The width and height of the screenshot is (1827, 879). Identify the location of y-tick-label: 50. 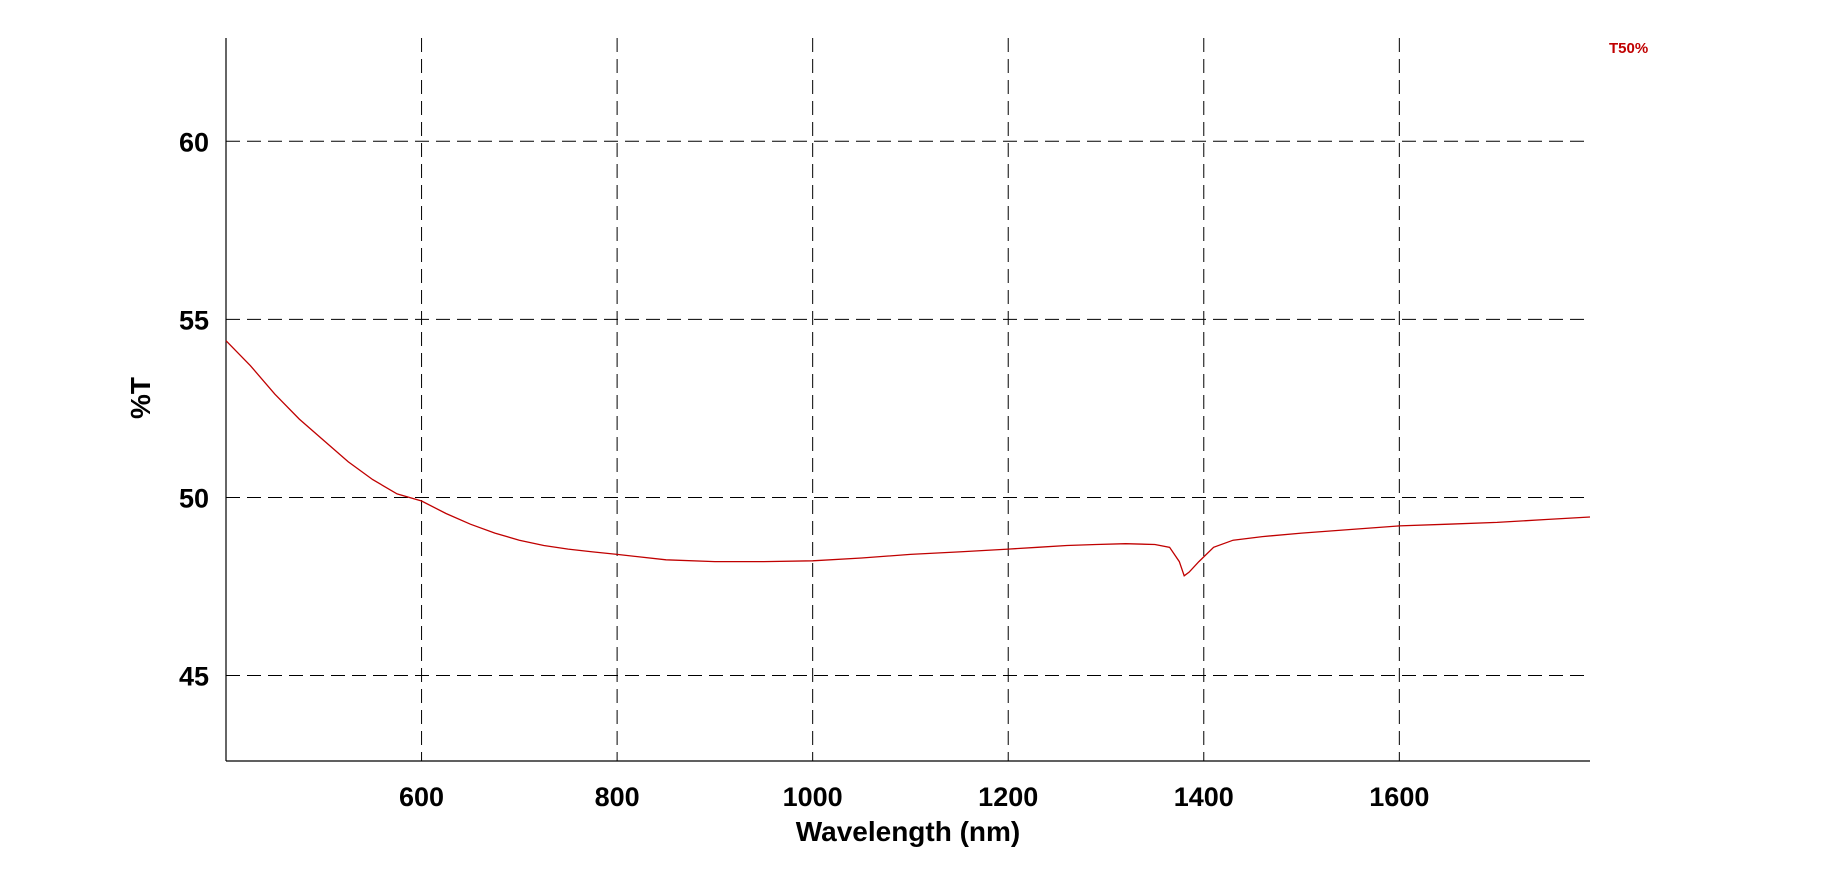
(194, 498).